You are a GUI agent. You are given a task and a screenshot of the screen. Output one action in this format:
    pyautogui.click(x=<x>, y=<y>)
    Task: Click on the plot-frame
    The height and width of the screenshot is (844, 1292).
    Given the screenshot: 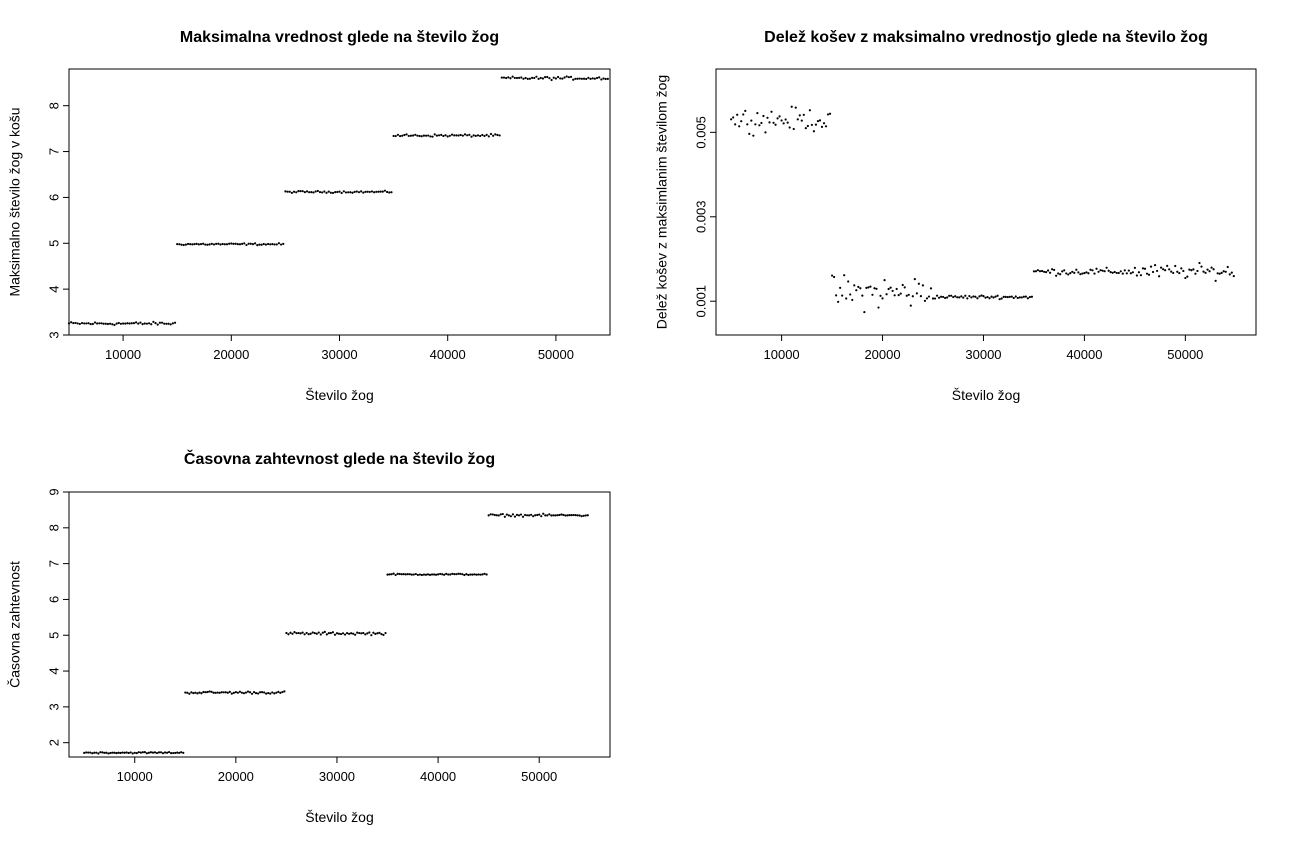 What is the action you would take?
    pyautogui.click(x=339, y=624)
    